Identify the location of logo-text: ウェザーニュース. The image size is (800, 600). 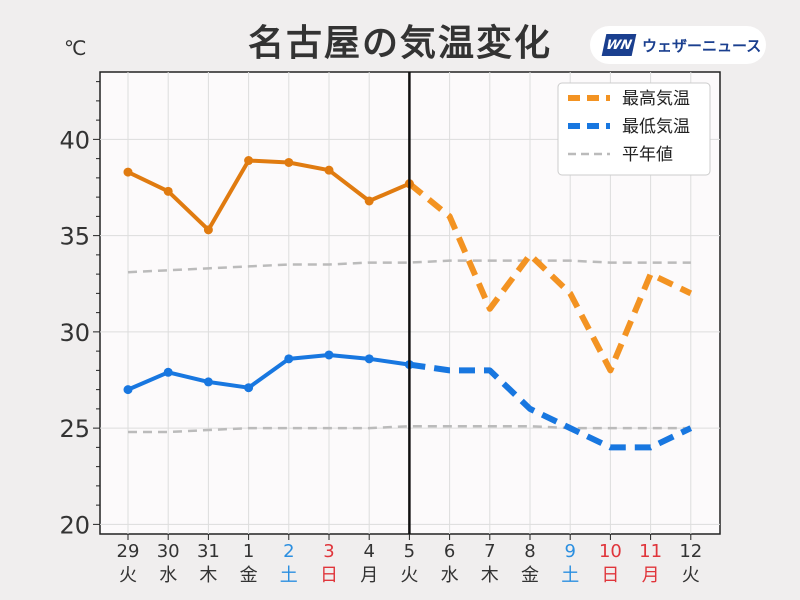
(702, 45).